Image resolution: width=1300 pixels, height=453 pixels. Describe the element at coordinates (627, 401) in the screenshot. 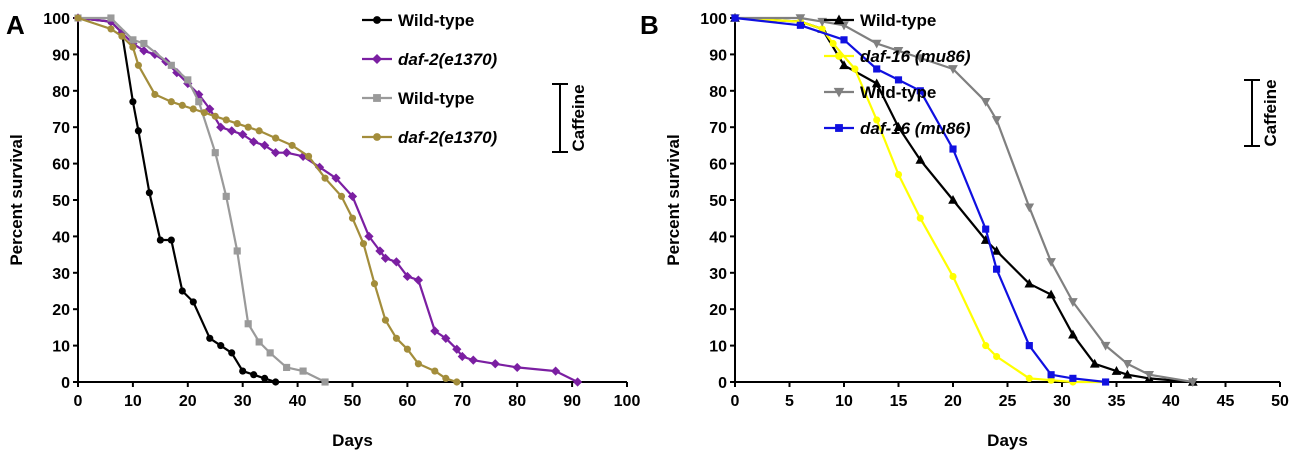

I see `x-tick-label: 100` at that location.